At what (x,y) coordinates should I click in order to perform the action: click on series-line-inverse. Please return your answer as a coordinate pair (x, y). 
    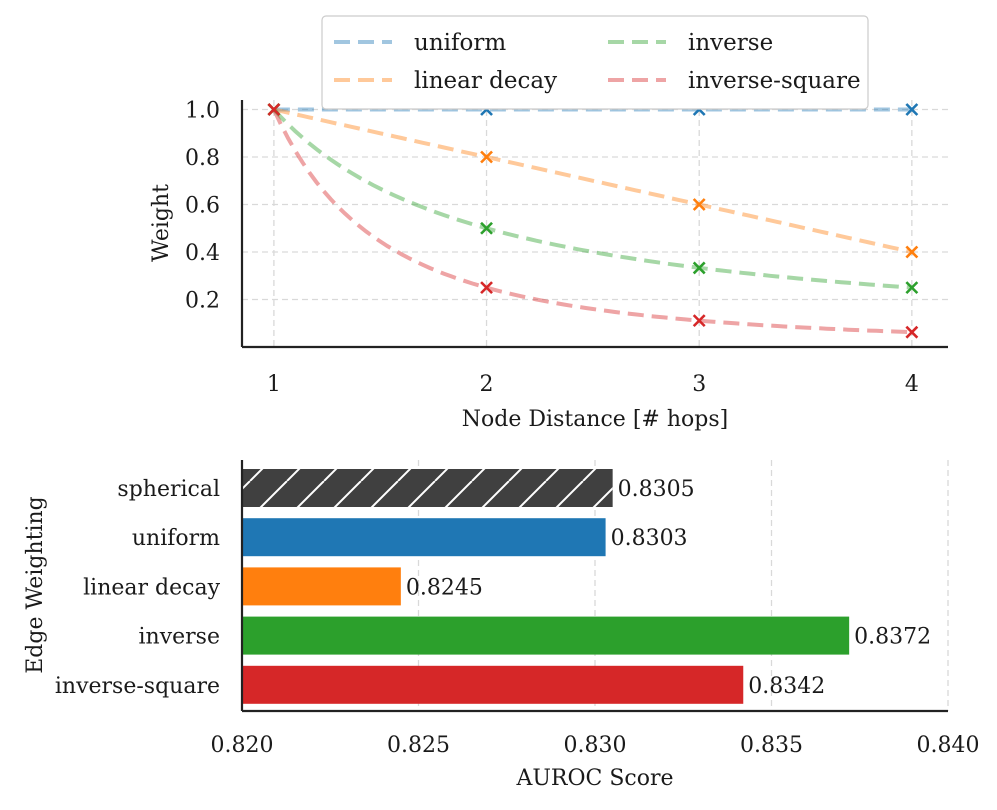
    Looking at the image, I should click on (592, 199).